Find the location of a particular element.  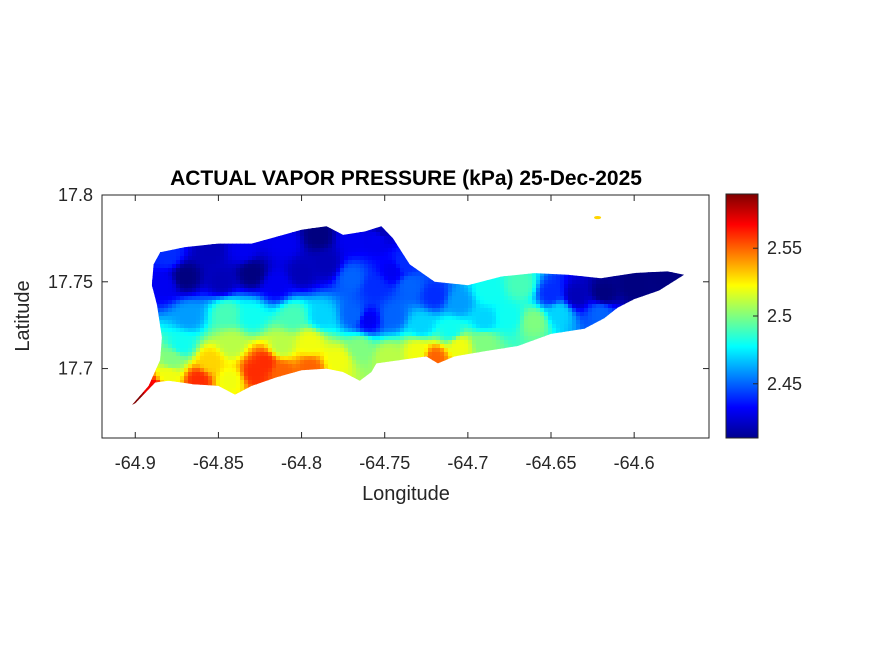

colorbar-tick-label: 2.55 is located at coordinates (784, 248).